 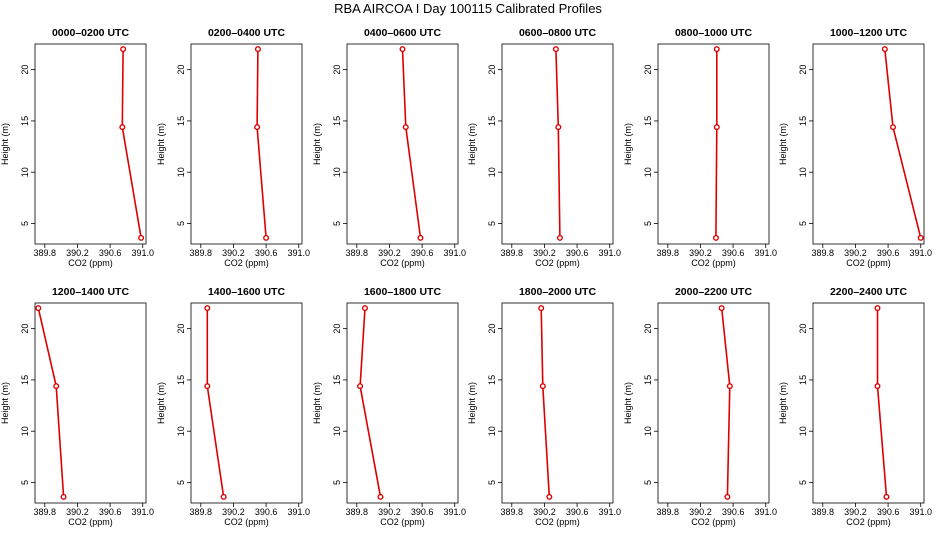 I want to click on panel-2-y-tick-label: 10, so click(x=181, y=172).